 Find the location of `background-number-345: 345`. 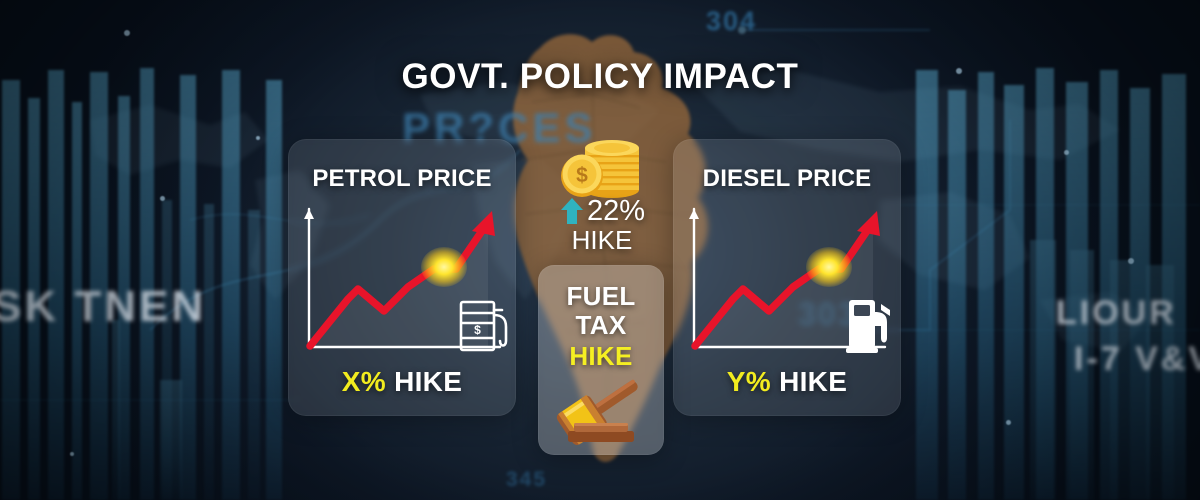

background-number-345: 345 is located at coordinates (527, 479).